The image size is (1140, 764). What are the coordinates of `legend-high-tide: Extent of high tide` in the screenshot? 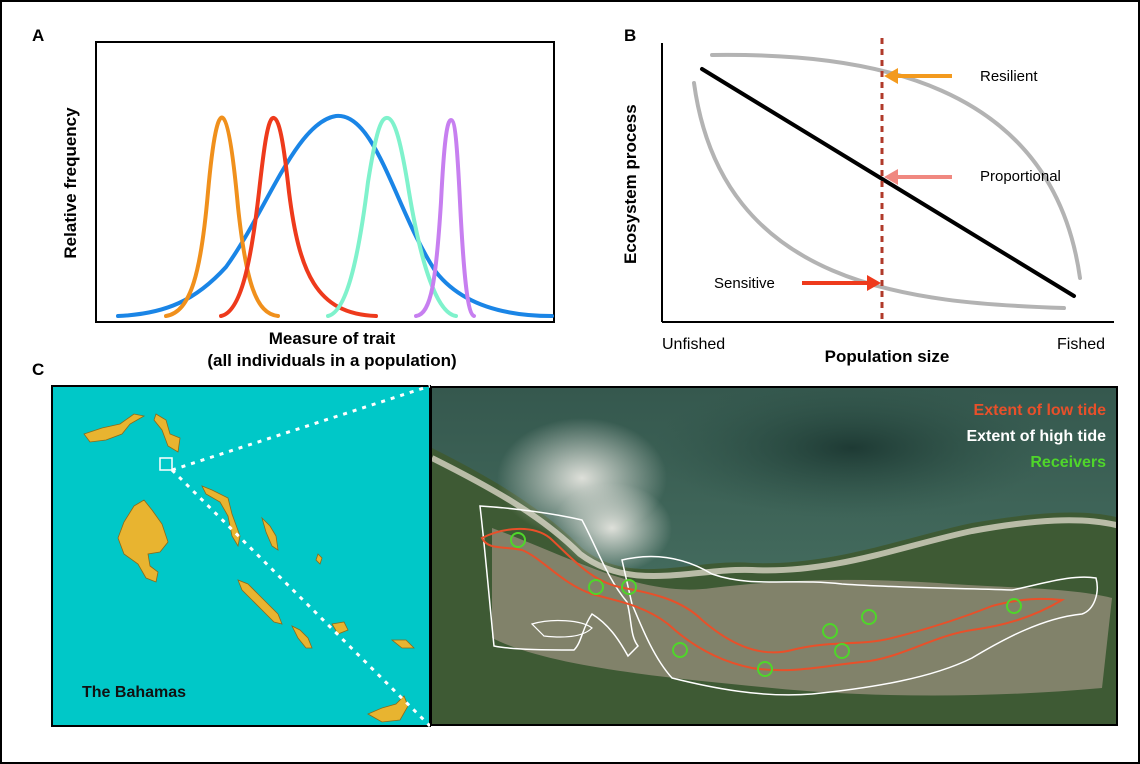 It's located at (1036, 436).